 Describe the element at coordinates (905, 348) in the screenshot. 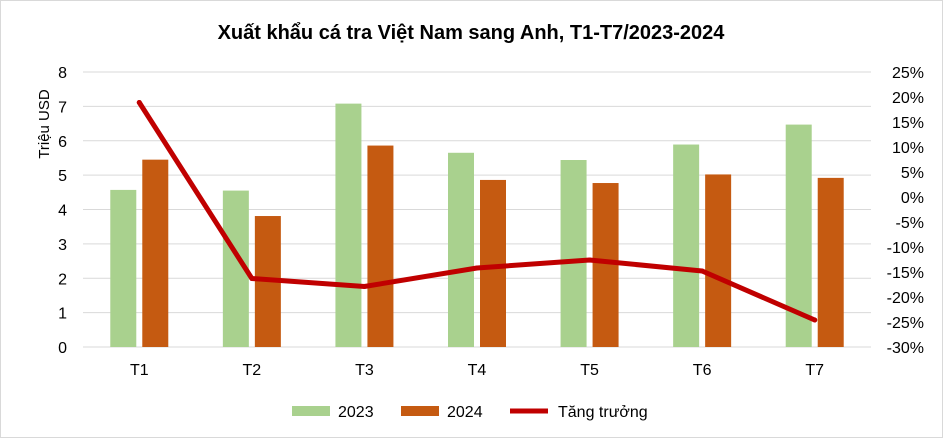

I see `y-right-tick-label: -30%` at that location.